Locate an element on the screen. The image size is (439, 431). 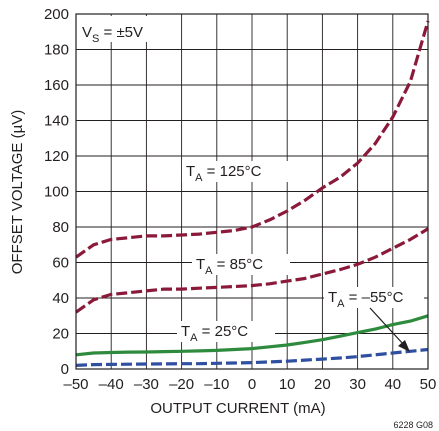
x-axis-title: OUTPUT CURRENT (mA) is located at coordinates (237, 408).